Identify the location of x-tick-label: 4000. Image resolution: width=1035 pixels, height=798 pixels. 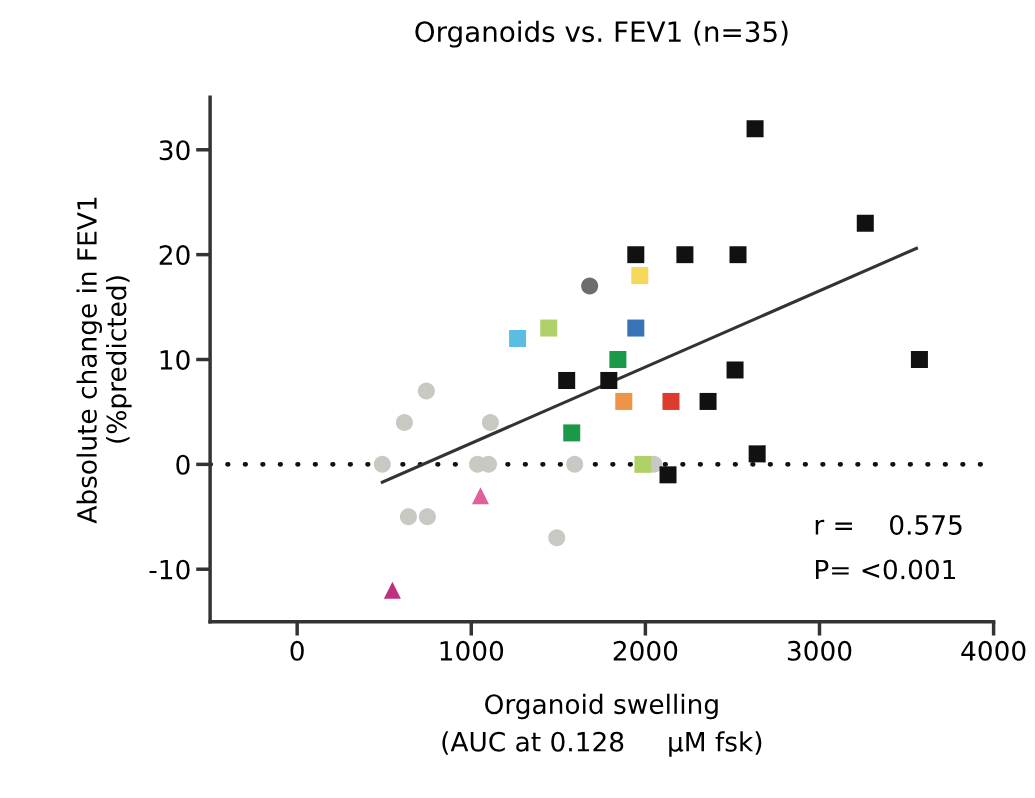
(993, 650).